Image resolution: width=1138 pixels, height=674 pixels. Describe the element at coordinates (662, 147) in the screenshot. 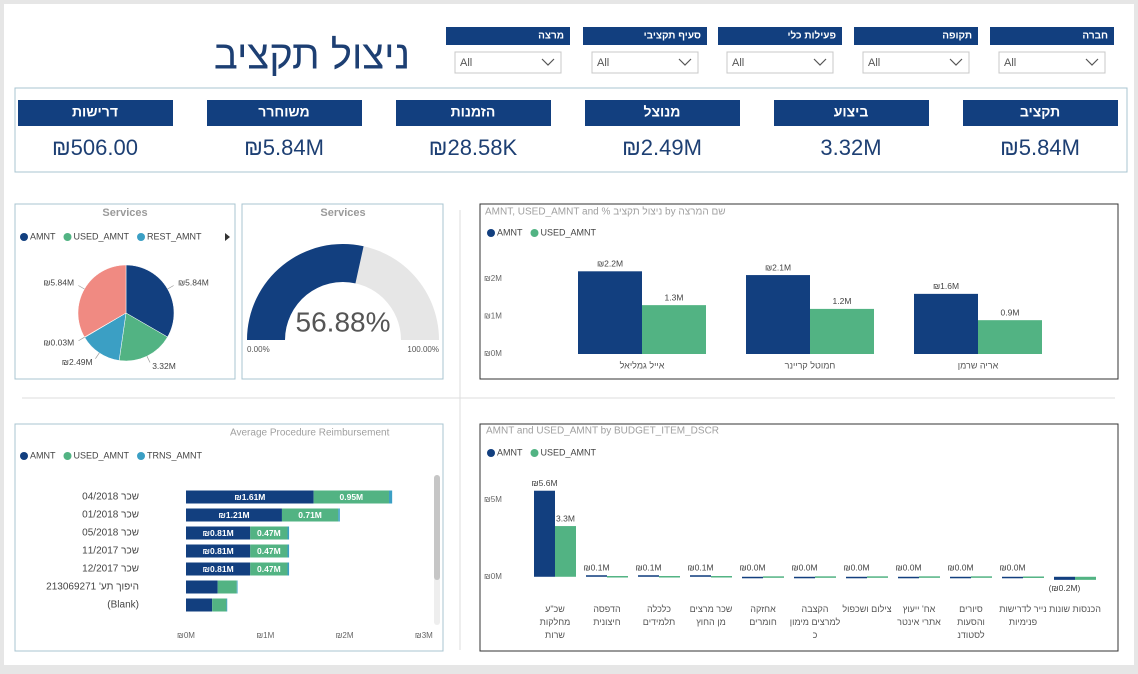

I see `kpi-value: ₪2.49M` at that location.